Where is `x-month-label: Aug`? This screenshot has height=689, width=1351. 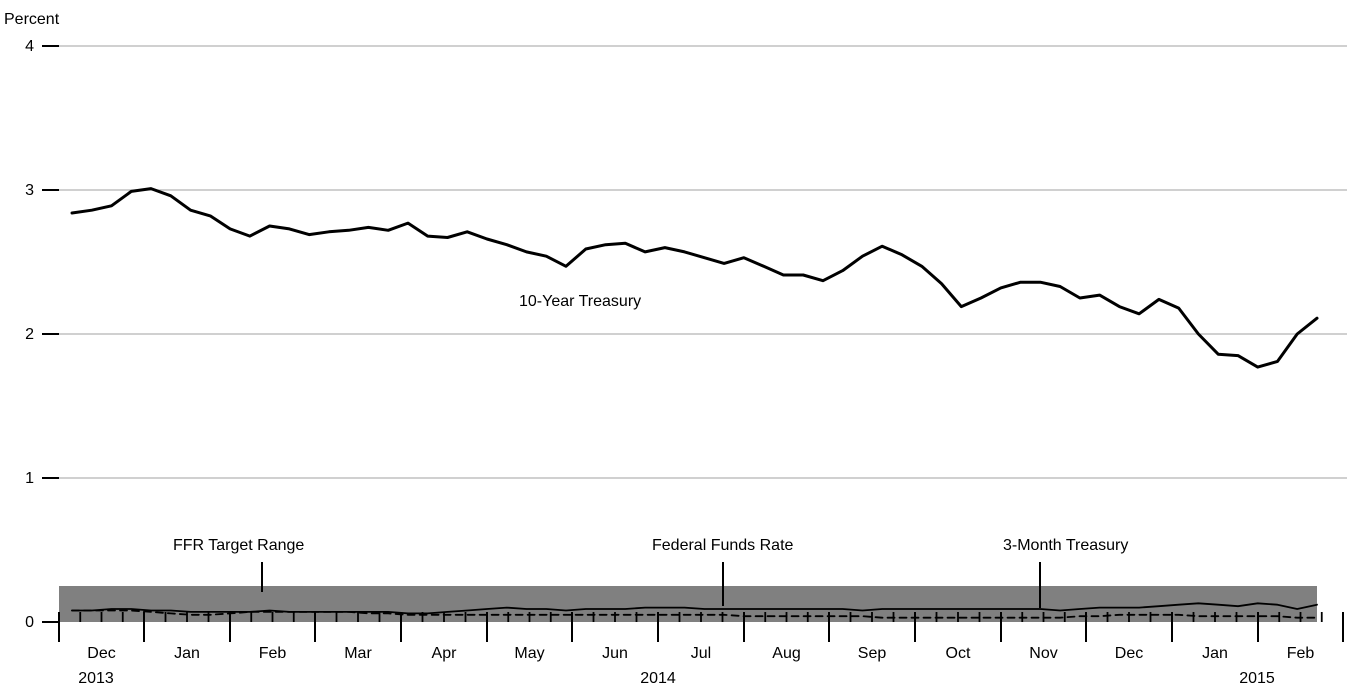
x-month-label: Aug is located at coordinates (786, 653).